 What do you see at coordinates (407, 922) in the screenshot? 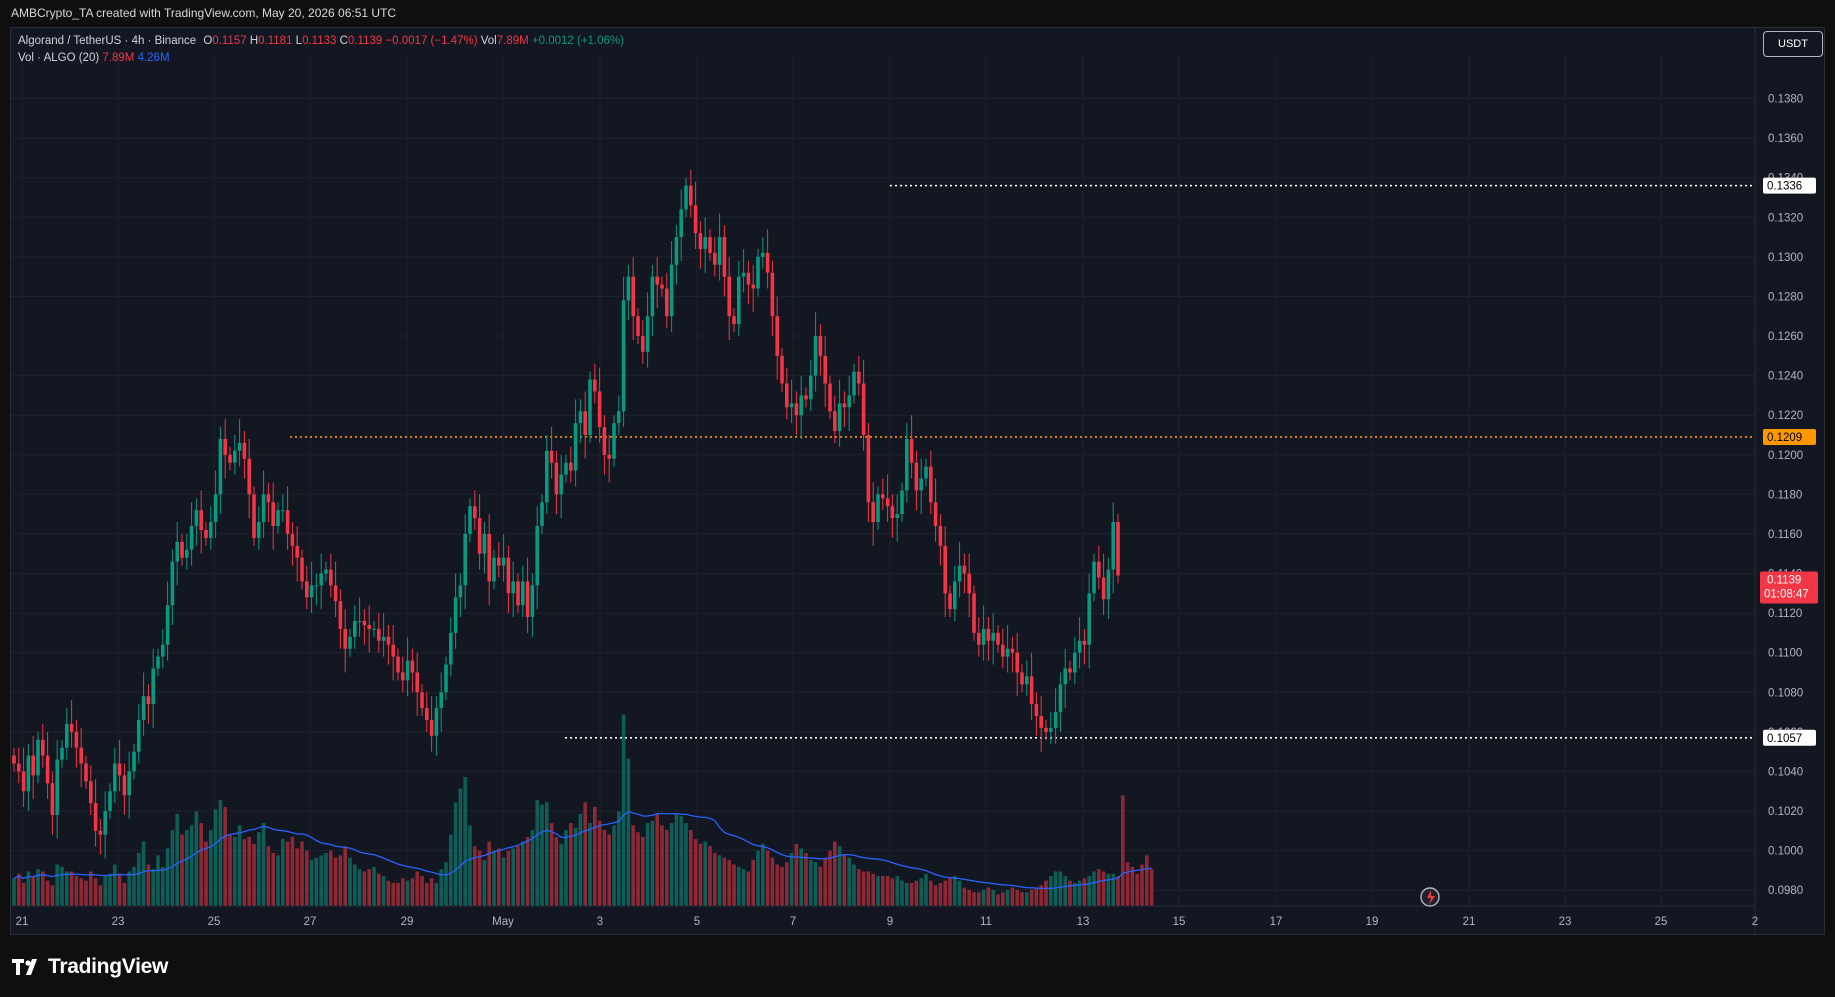
I see `time-tick-label: 29` at bounding box center [407, 922].